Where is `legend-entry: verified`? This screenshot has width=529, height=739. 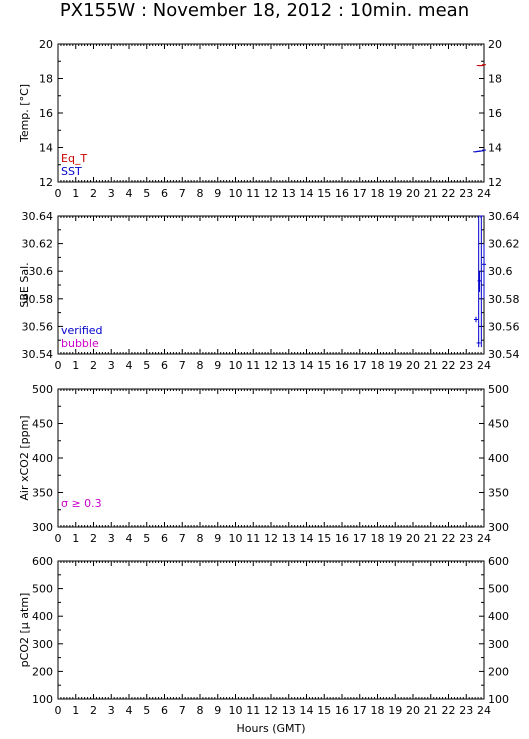
legend-entry: verified is located at coordinates (82, 330).